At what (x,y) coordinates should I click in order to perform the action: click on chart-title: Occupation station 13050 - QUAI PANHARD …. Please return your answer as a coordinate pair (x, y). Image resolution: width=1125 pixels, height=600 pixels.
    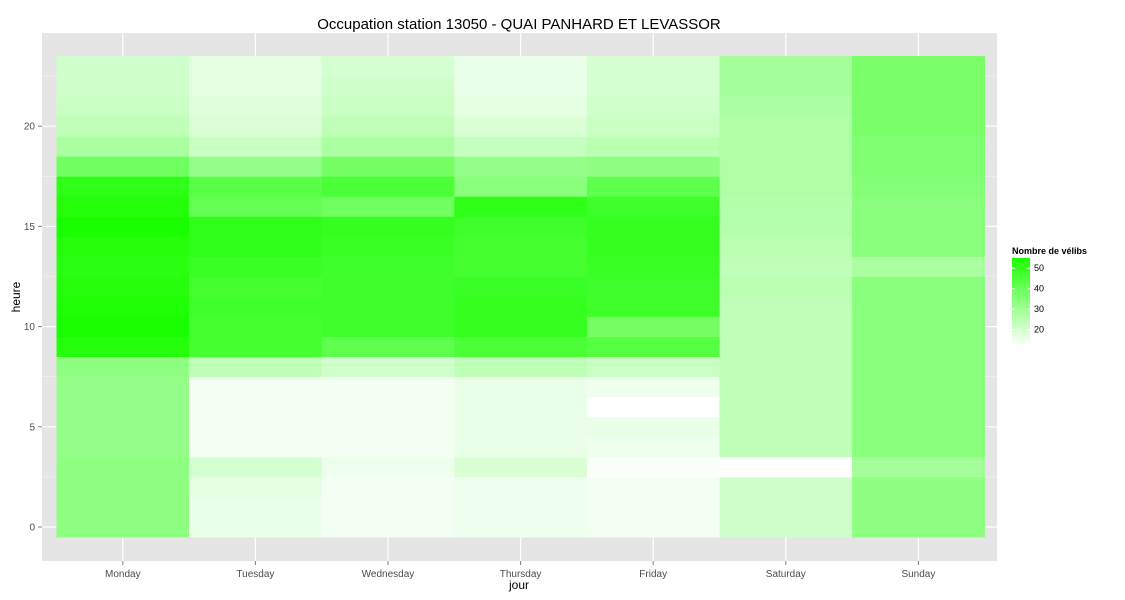
    Looking at the image, I should click on (519, 24).